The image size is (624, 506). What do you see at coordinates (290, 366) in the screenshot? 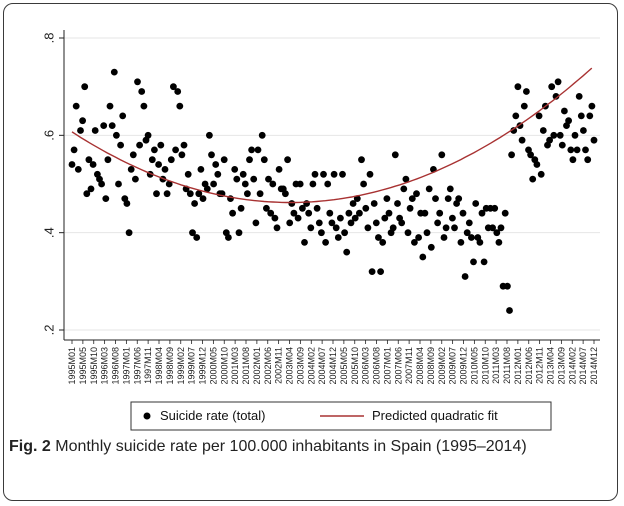
I see `x-tick-label: 2003M04` at bounding box center [290, 366].